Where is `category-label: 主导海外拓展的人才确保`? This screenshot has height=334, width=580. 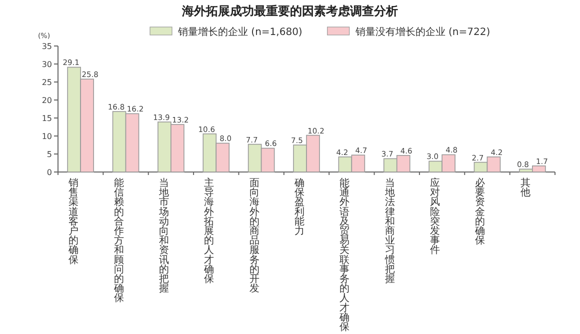
category-label: 主导海外拓展的人才确保 is located at coordinates (209, 231).